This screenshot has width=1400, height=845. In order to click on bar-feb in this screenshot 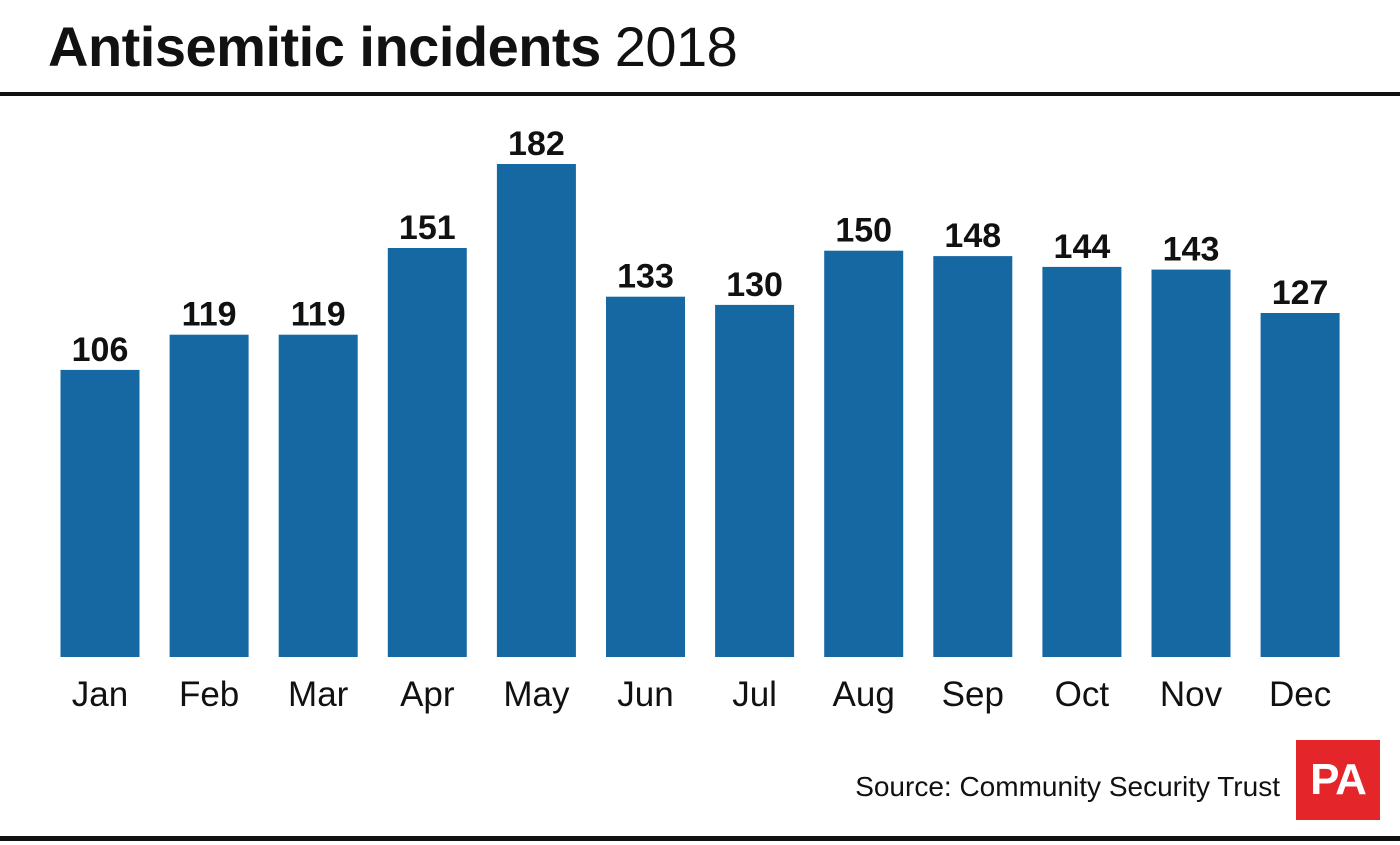, I will do `click(209, 495)`.